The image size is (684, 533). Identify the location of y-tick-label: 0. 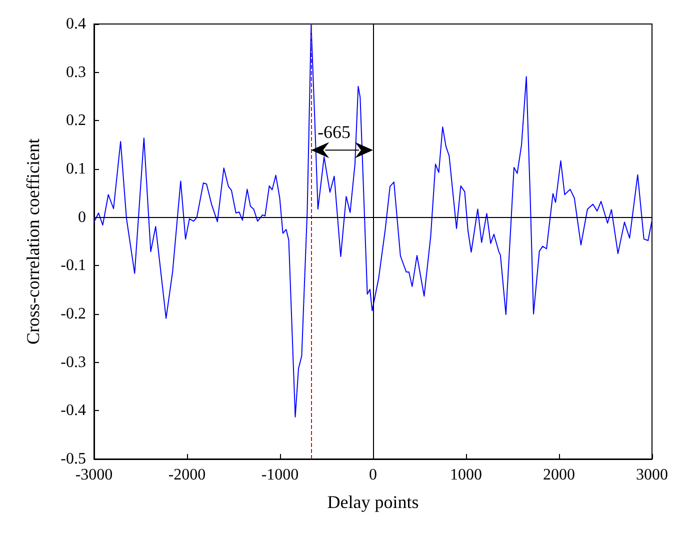
(82, 217).